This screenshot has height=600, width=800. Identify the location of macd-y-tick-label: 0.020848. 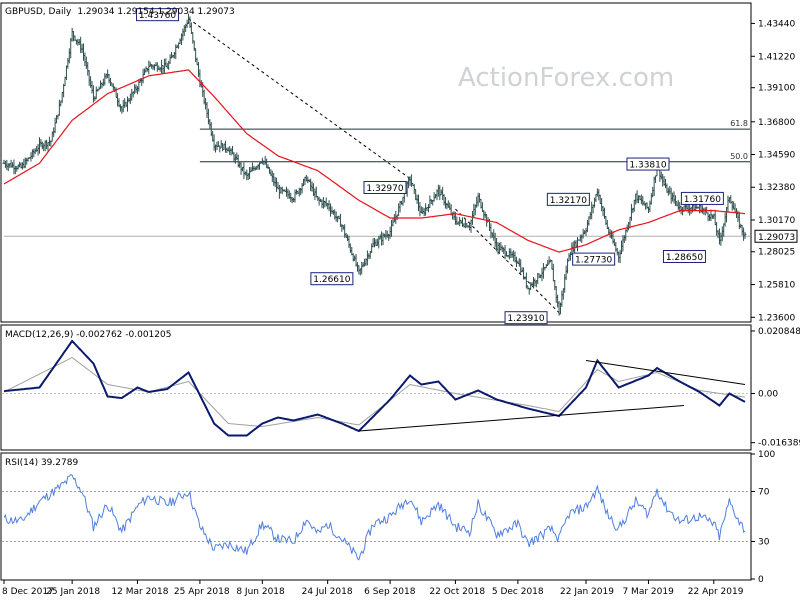
(779, 332).